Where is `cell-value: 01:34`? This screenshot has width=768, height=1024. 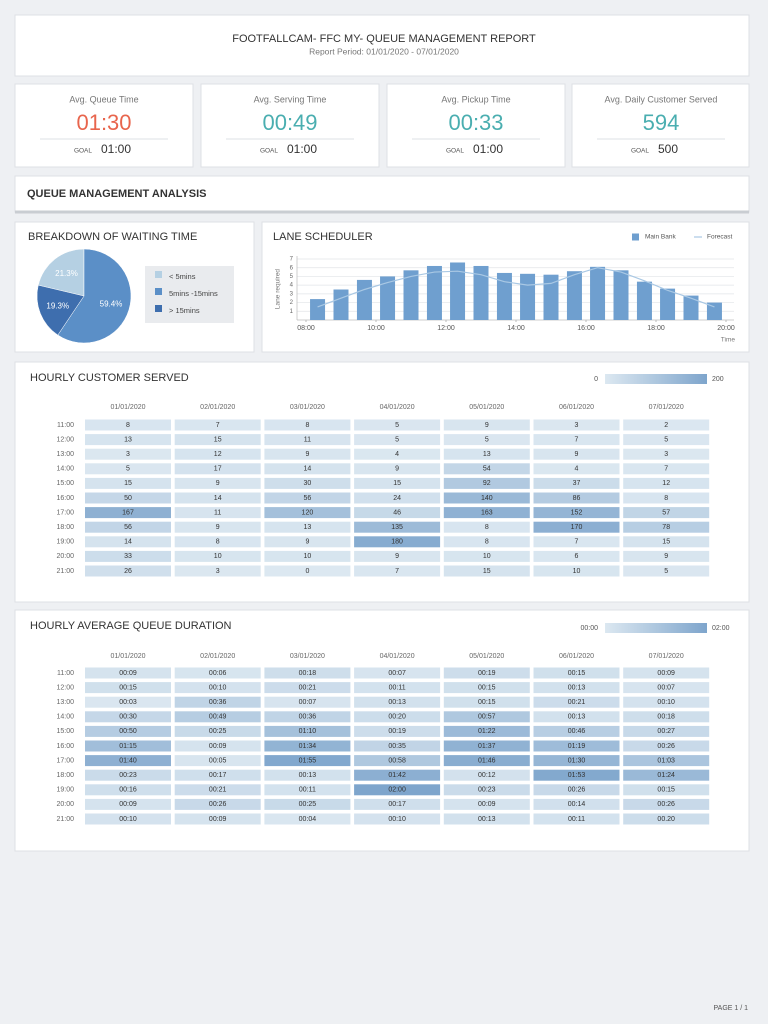 cell-value: 01:34 is located at coordinates (308, 746).